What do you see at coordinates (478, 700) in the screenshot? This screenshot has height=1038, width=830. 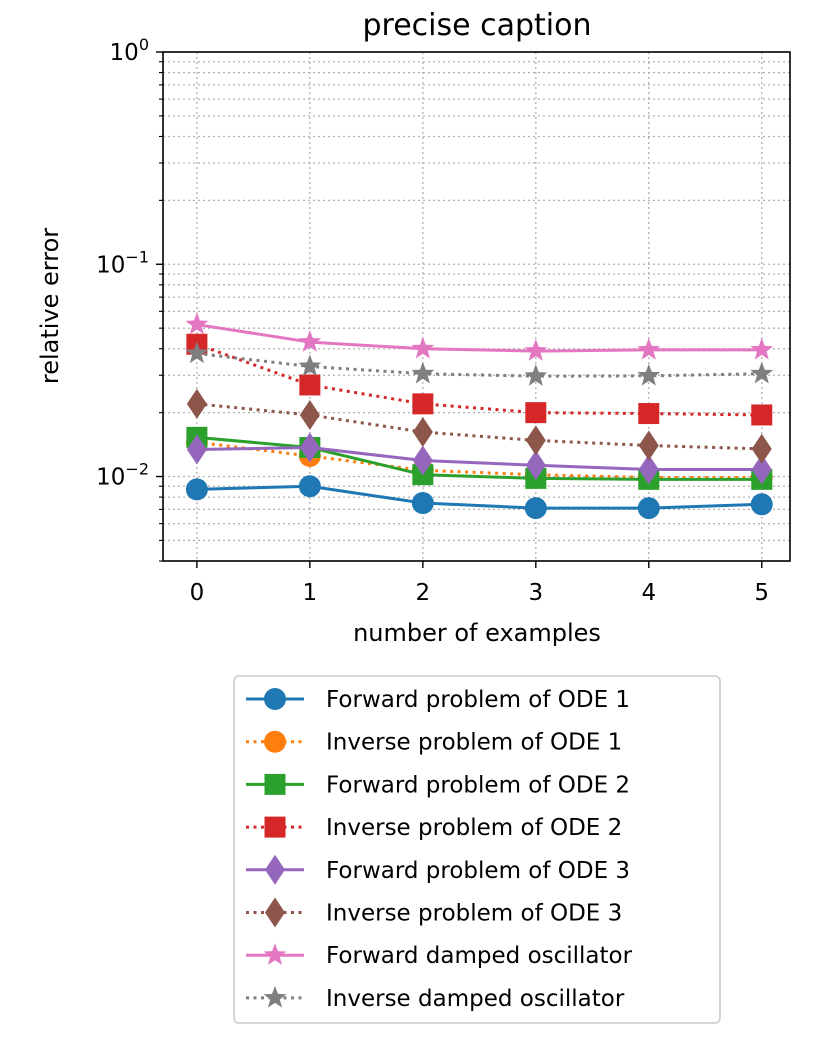 I see `legend-label: Forward problem of ODE 1` at bounding box center [478, 700].